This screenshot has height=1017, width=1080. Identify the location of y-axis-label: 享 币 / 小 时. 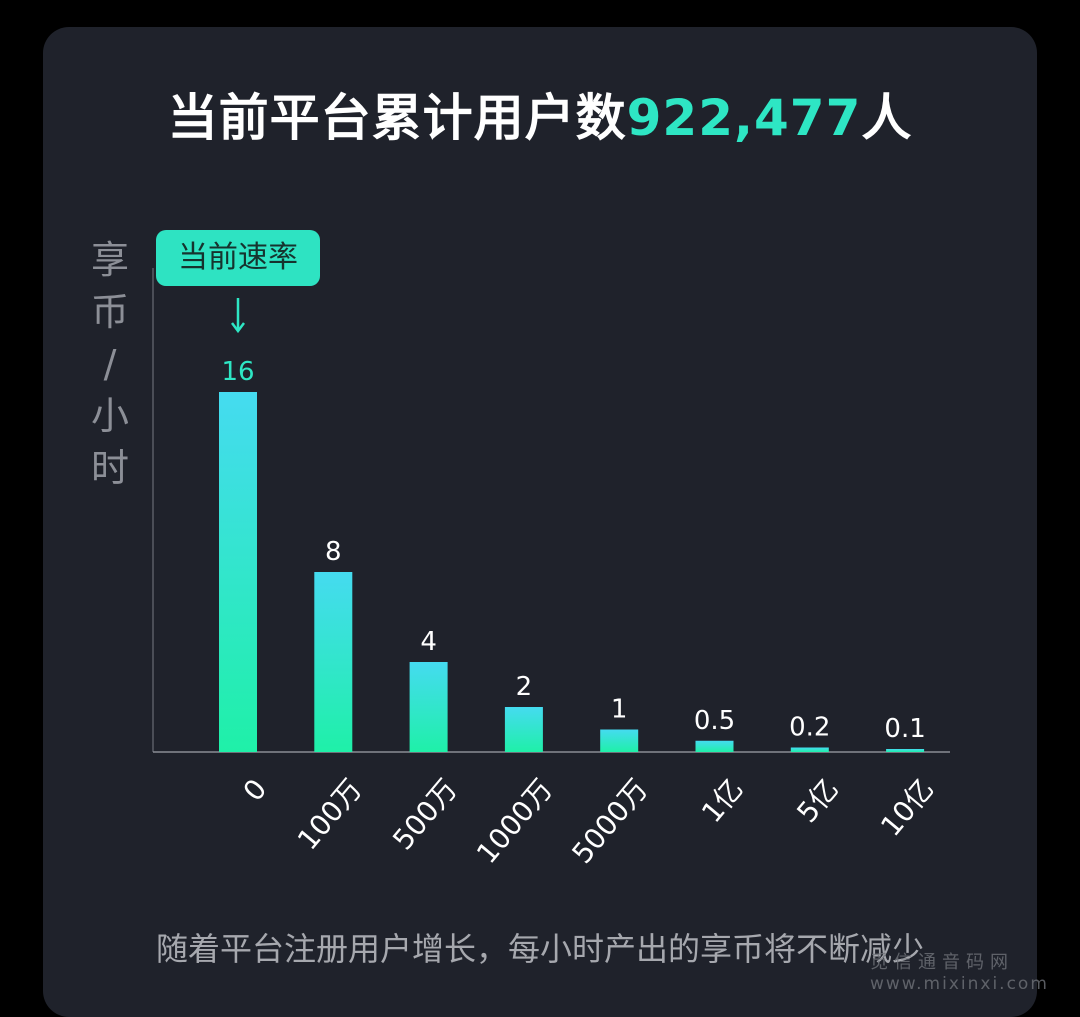
(110, 364).